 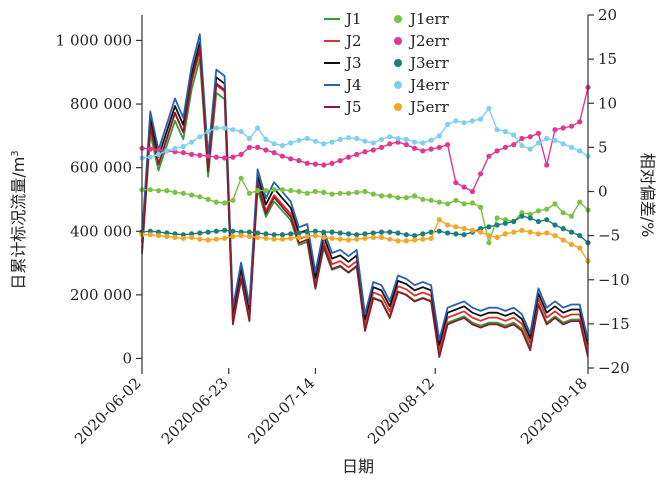 I want to click on y2-tick-label: −15, so click(x=614, y=324).